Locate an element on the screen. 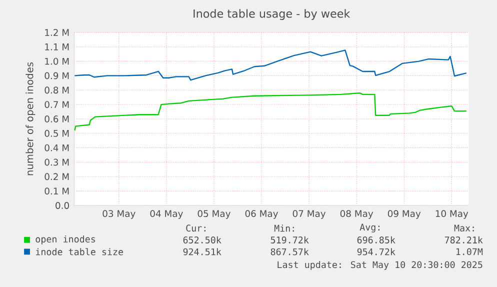  legend-label: open inodes is located at coordinates (65, 239).